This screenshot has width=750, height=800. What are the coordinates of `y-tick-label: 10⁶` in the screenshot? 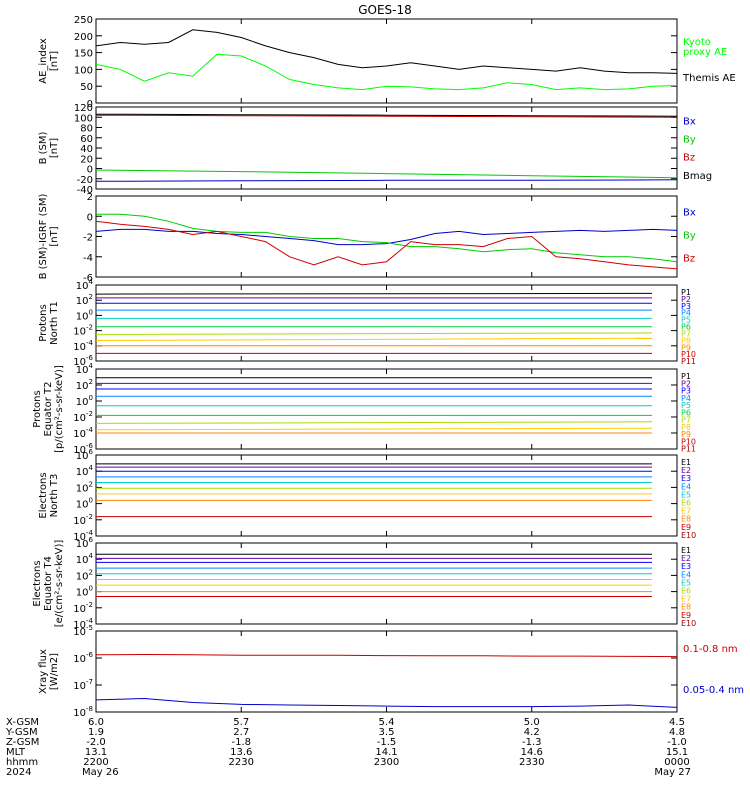 It's located at (85, 543).